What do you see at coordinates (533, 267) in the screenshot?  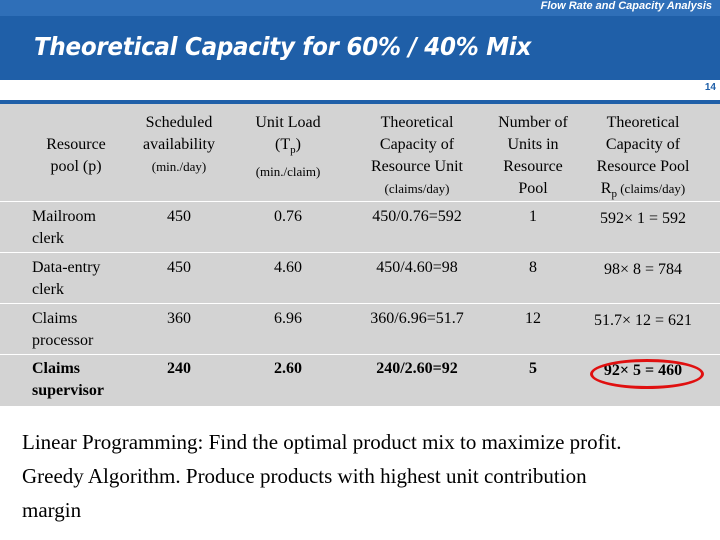 I see `table-cell-units: 8` at bounding box center [533, 267].